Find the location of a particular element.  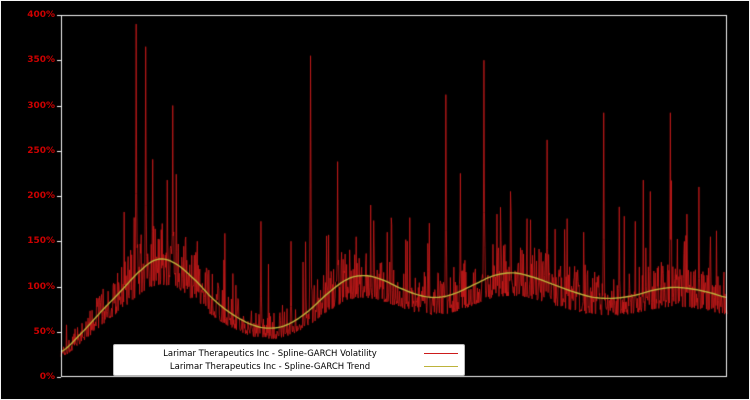

y-tick-label: 150% is located at coordinates (41, 241).